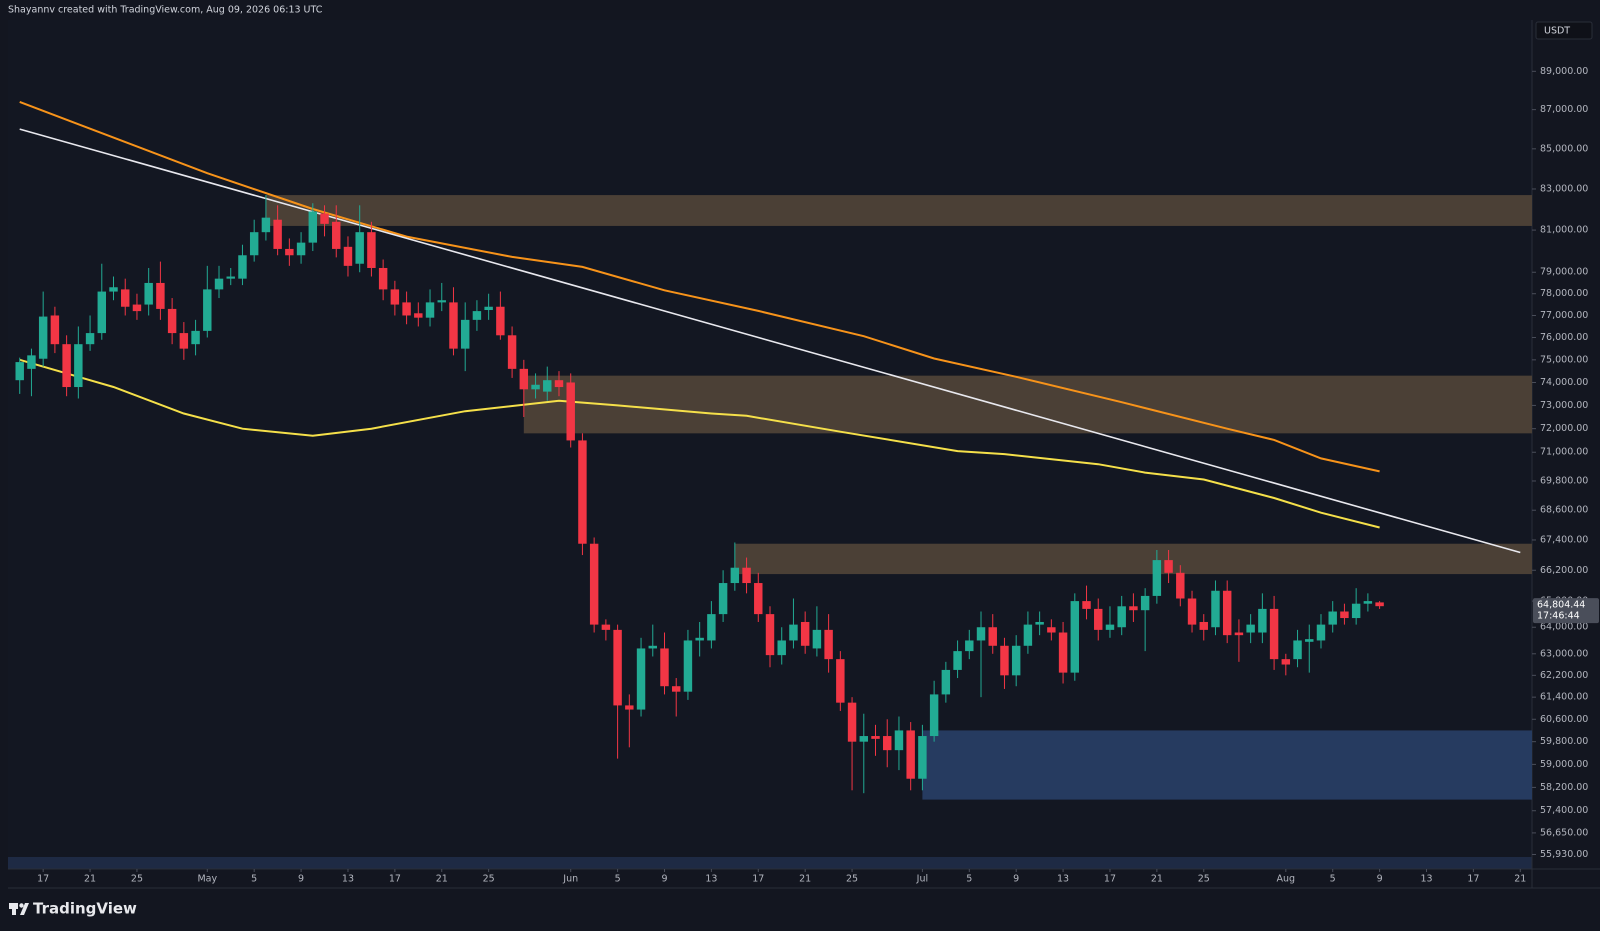 The image size is (1600, 931). Describe the element at coordinates (1564, 188) in the screenshot. I see `y-tick-label: 83,000.00` at that location.